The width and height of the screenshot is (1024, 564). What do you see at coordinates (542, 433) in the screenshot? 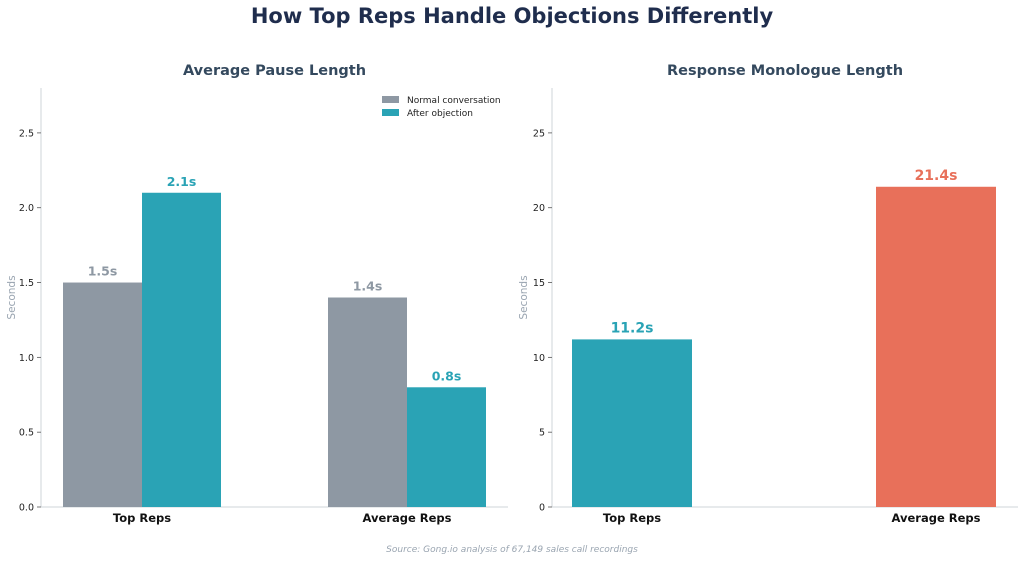
I see `y-tick-label: 5` at bounding box center [542, 433].